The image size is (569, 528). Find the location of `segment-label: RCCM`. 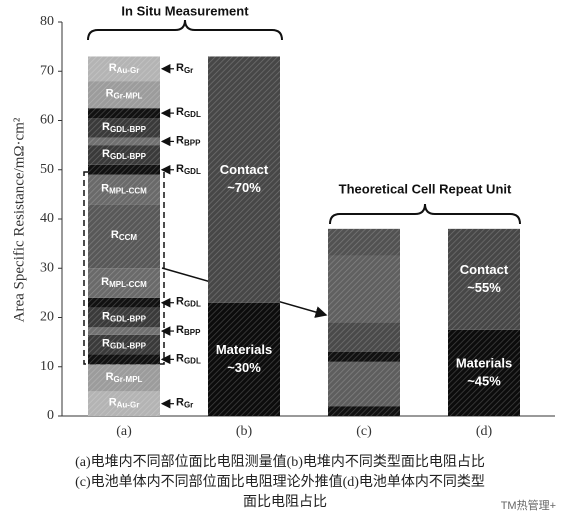

segment-label: RCCM is located at coordinates (124, 235).